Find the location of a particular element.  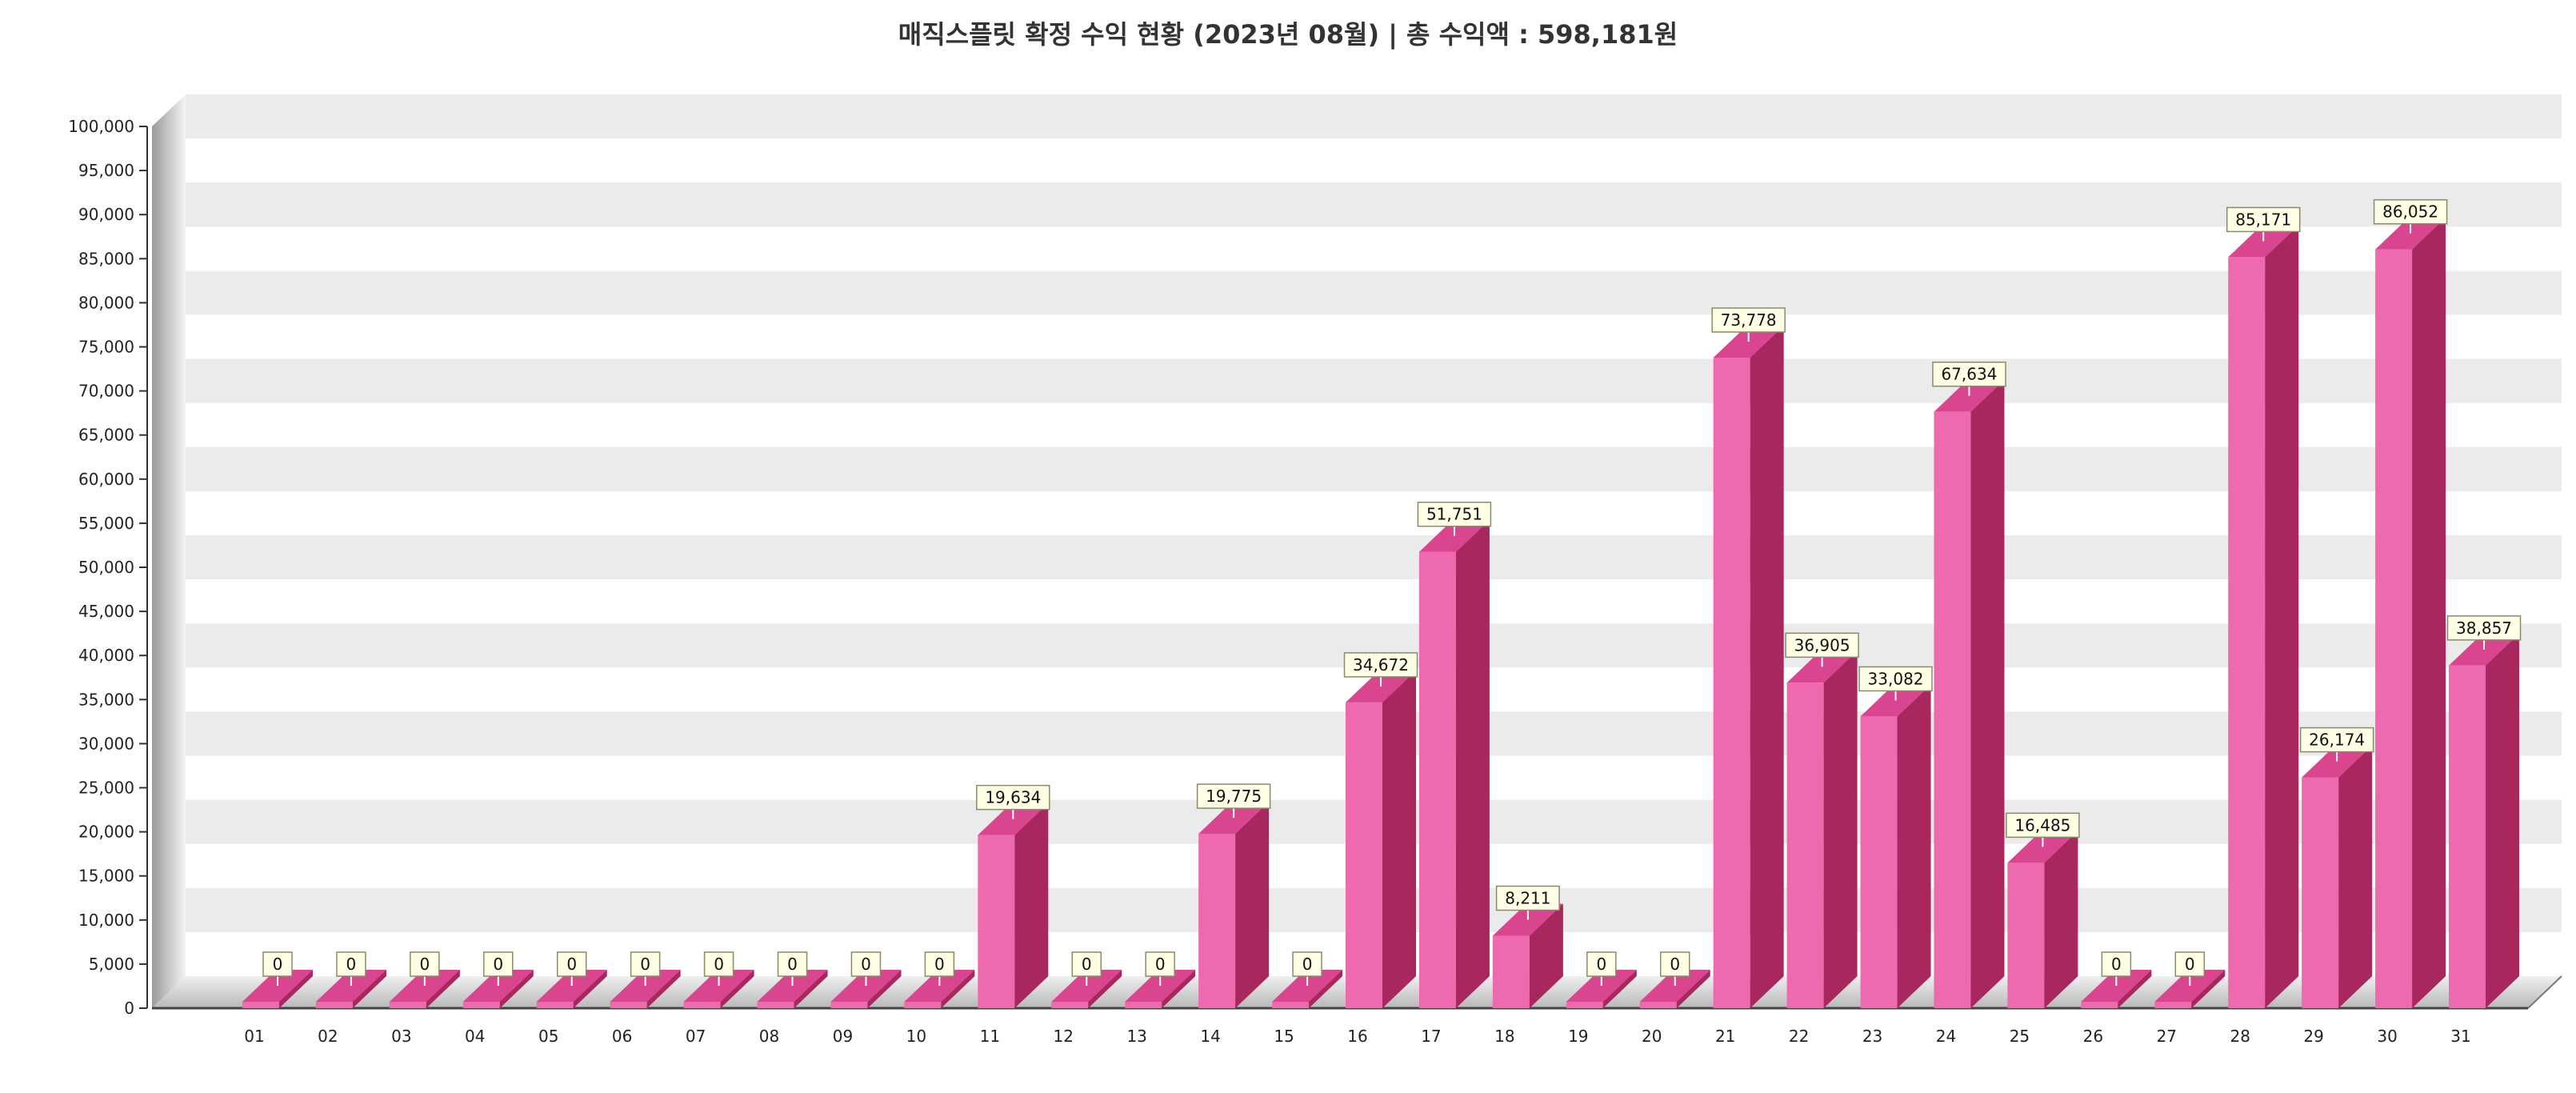

data-label: 36,905 is located at coordinates (1822, 645).